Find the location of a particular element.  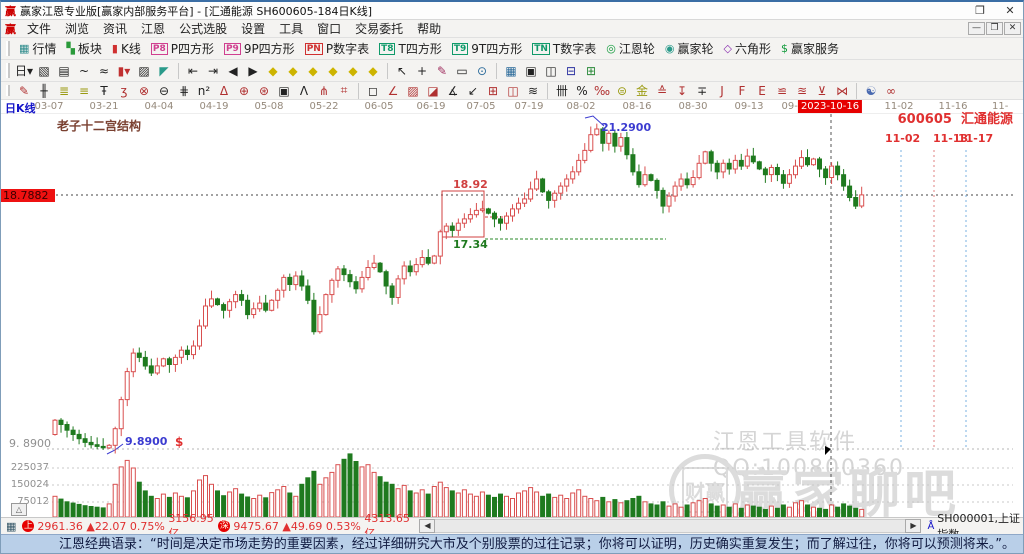

menu-item-窗口: 窗口 is located at coordinates (329, 29).